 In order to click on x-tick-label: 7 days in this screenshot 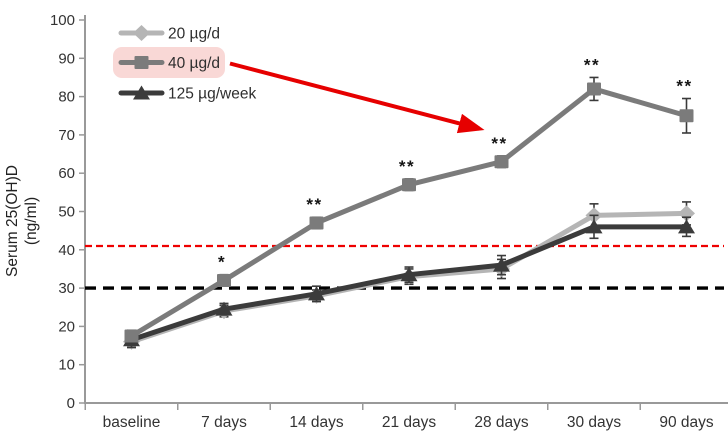, I will do `click(224, 422)`.